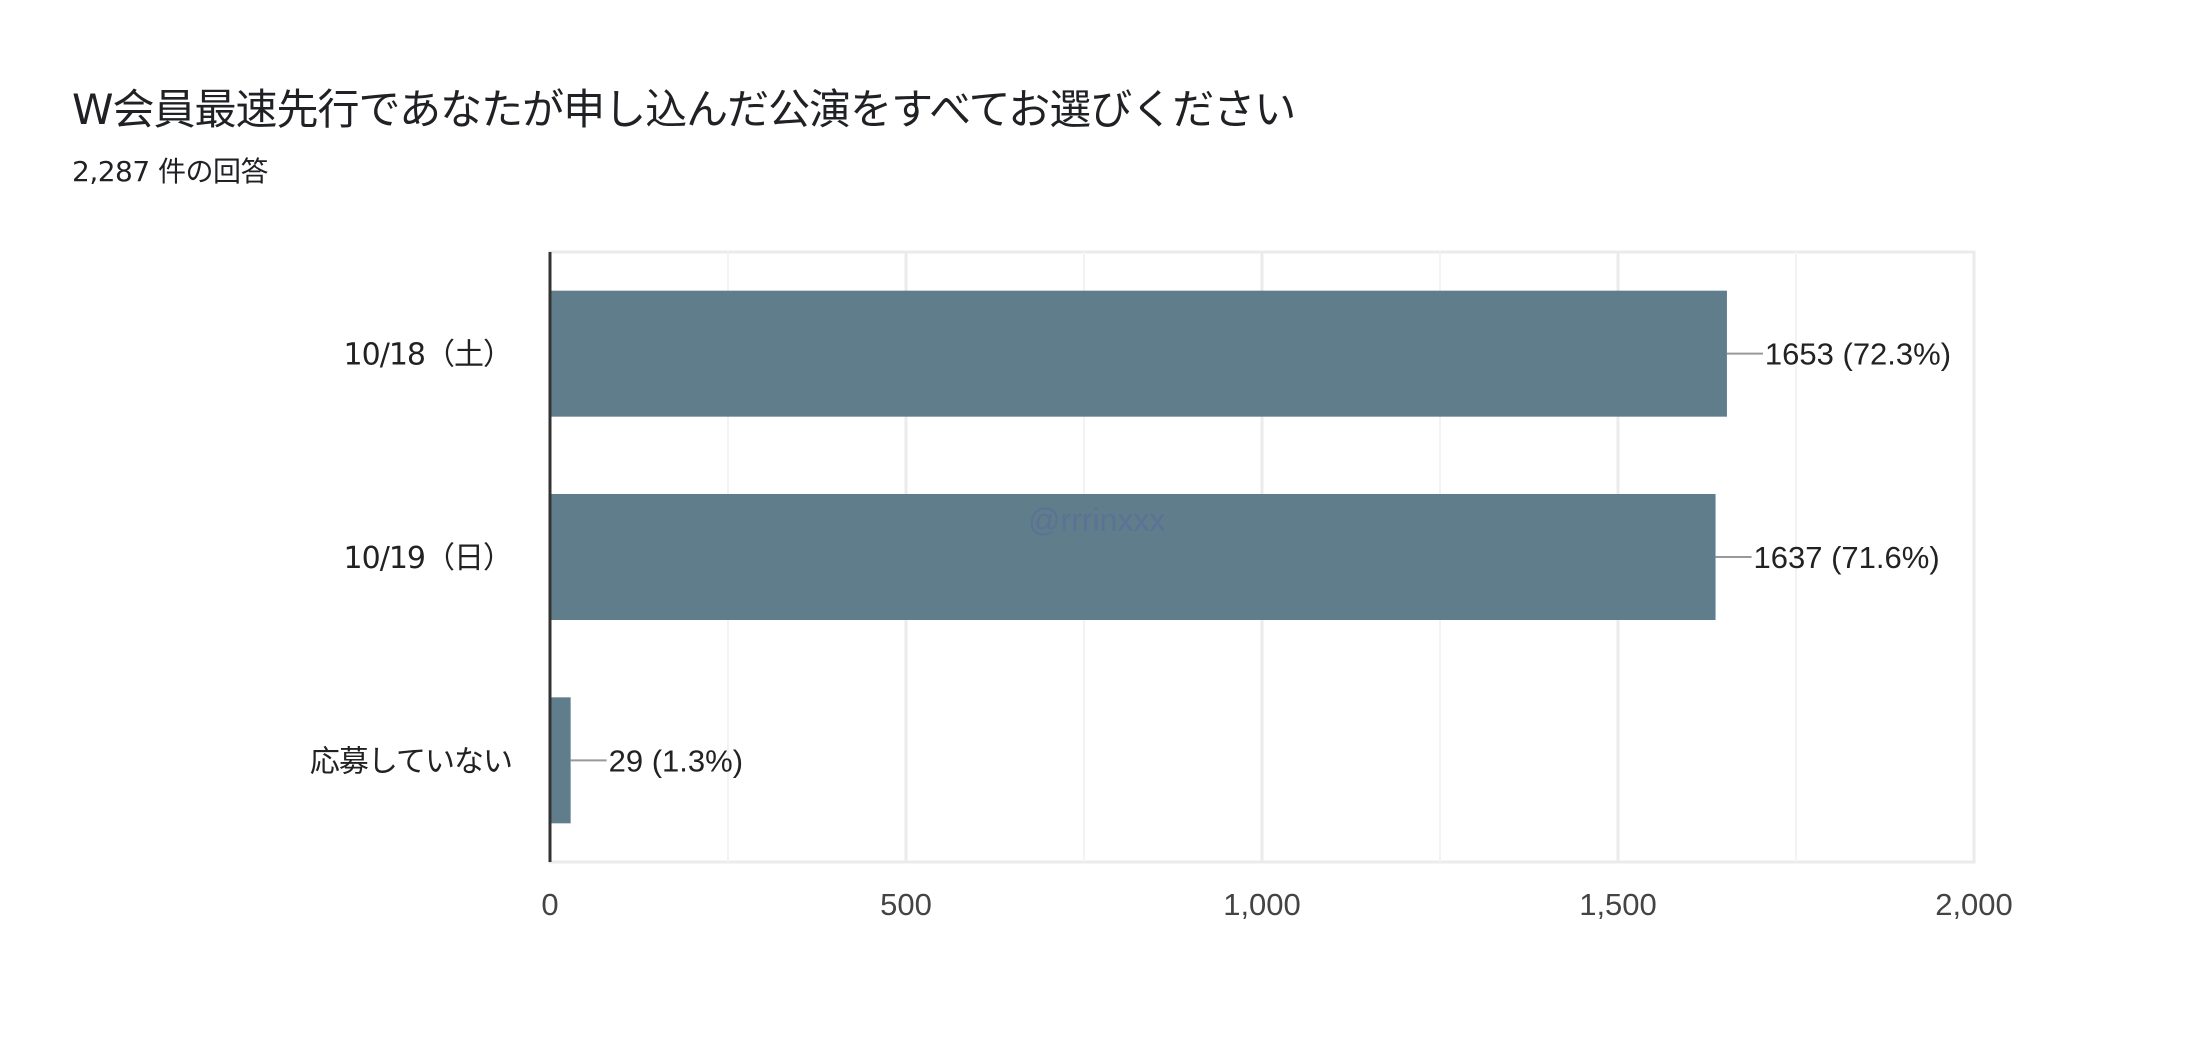 The height and width of the screenshot is (1044, 2196). I want to click on data-label: 1653 (72.3%), so click(1858, 354).